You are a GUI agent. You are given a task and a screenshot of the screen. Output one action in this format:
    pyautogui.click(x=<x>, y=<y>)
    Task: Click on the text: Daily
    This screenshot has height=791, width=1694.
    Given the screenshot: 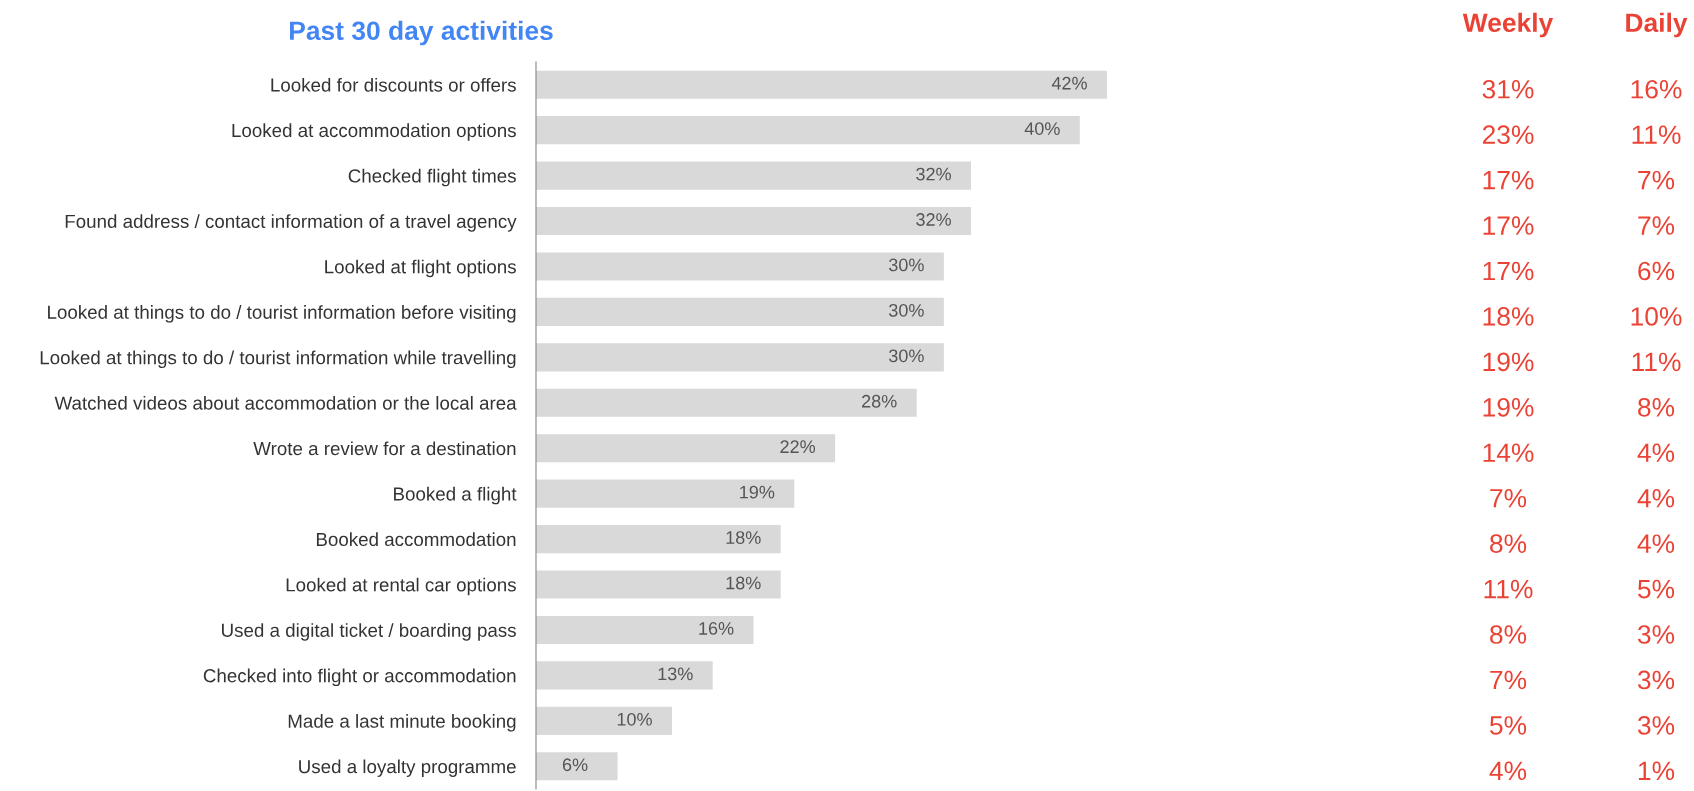 What is the action you would take?
    pyautogui.click(x=1657, y=25)
    